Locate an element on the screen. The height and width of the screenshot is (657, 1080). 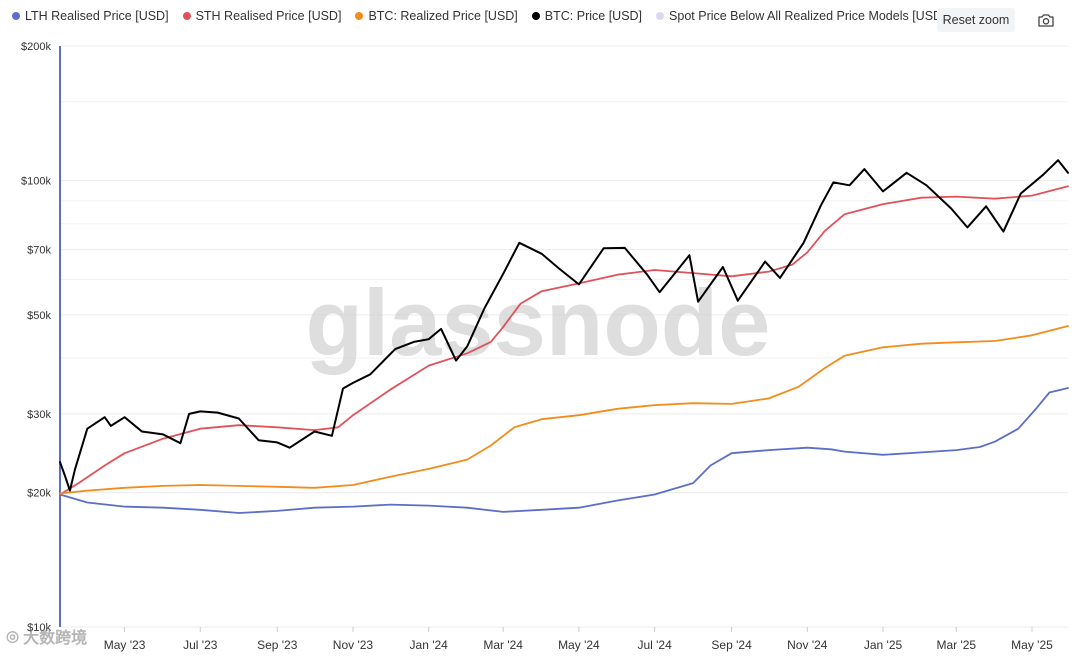
legend-dot-realized is located at coordinates (359, 16).